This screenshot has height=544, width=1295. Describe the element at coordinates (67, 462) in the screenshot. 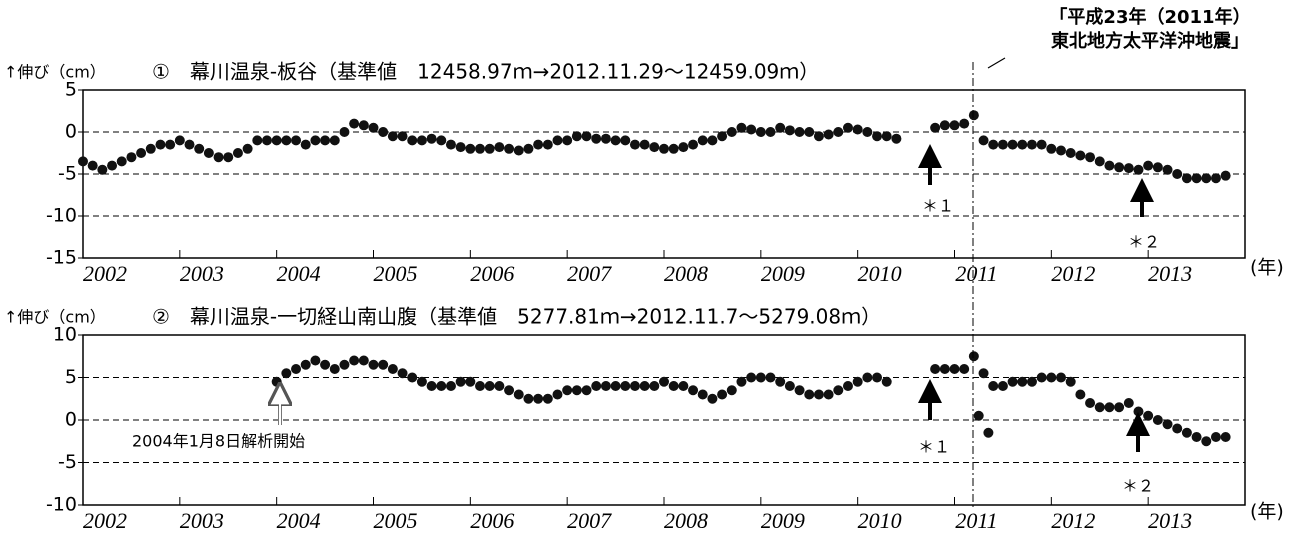

I see `y-tick-label: -5` at that location.